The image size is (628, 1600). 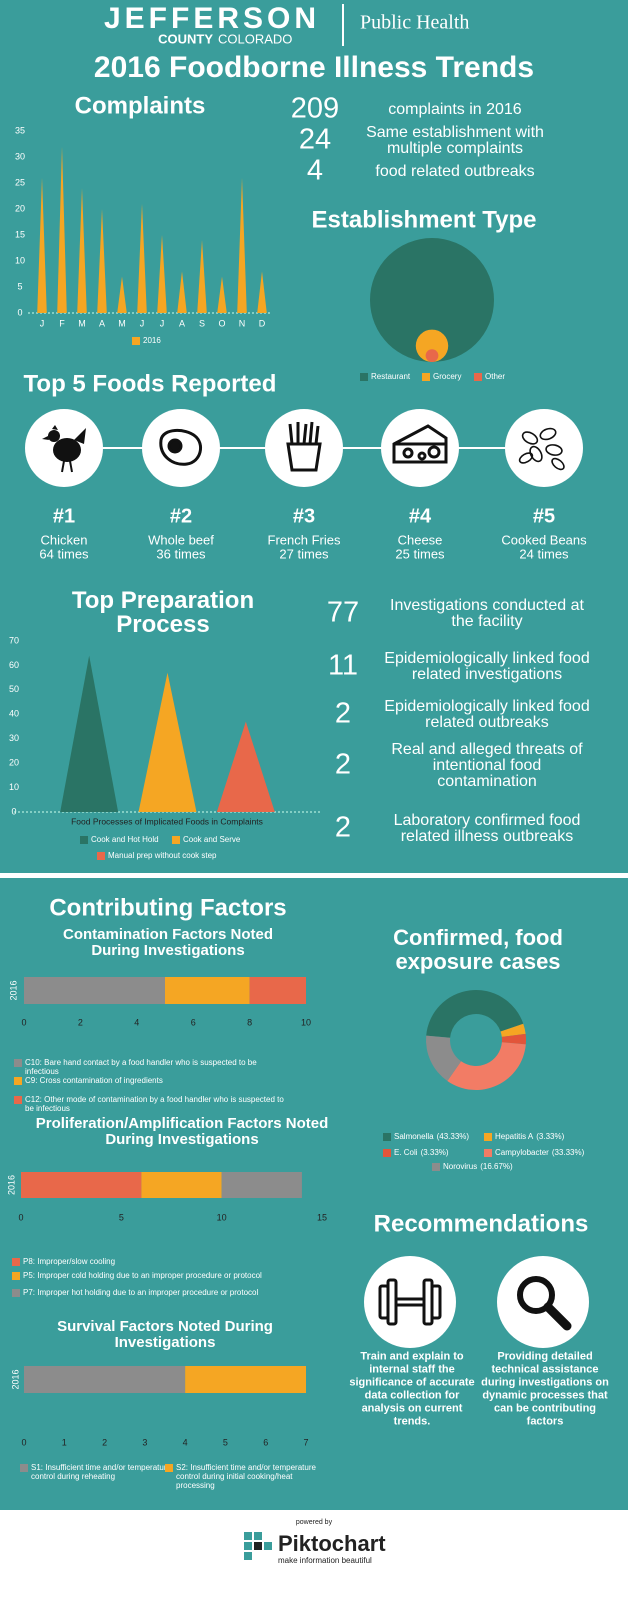 I want to click on x-tick-label: 0, so click(x=23, y=1442).